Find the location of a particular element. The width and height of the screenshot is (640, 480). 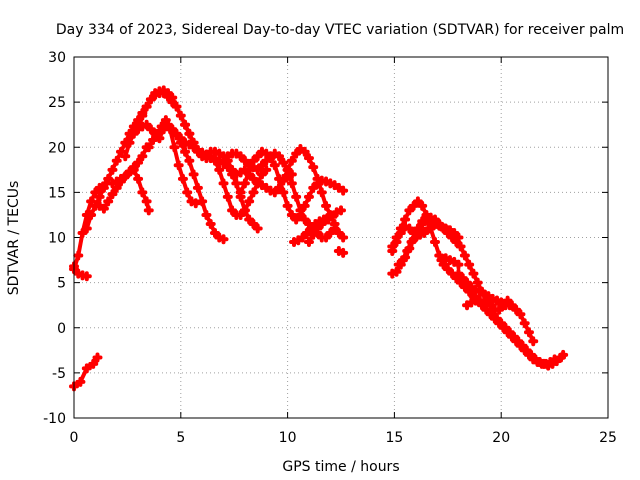

series-arc23 is located at coordinates (480, 288).